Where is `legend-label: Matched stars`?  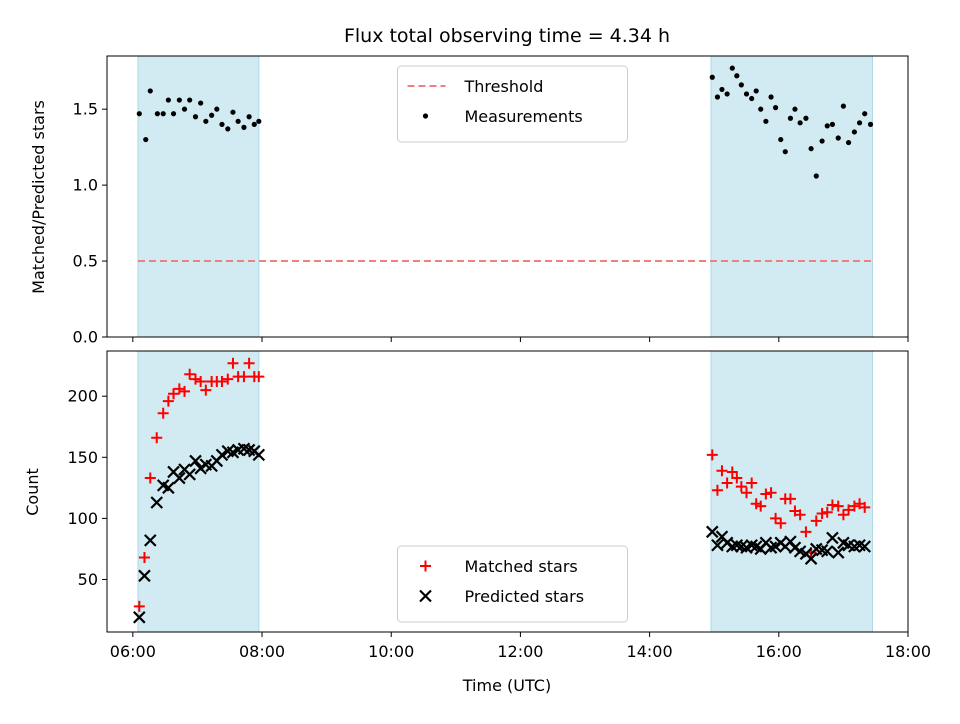 legend-label: Matched stars is located at coordinates (521, 566).